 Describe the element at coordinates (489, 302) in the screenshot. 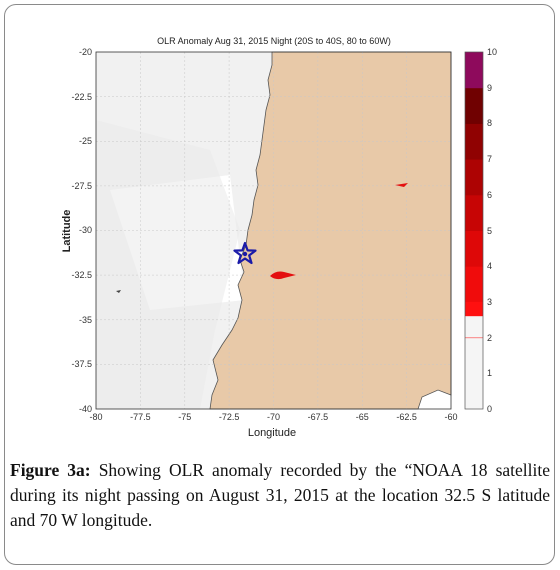

I see `colorbar-tick-label: 3` at that location.